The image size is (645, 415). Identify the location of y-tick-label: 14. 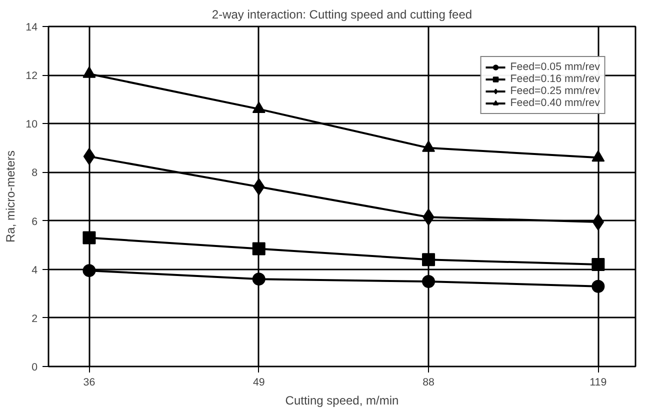
(32, 28).